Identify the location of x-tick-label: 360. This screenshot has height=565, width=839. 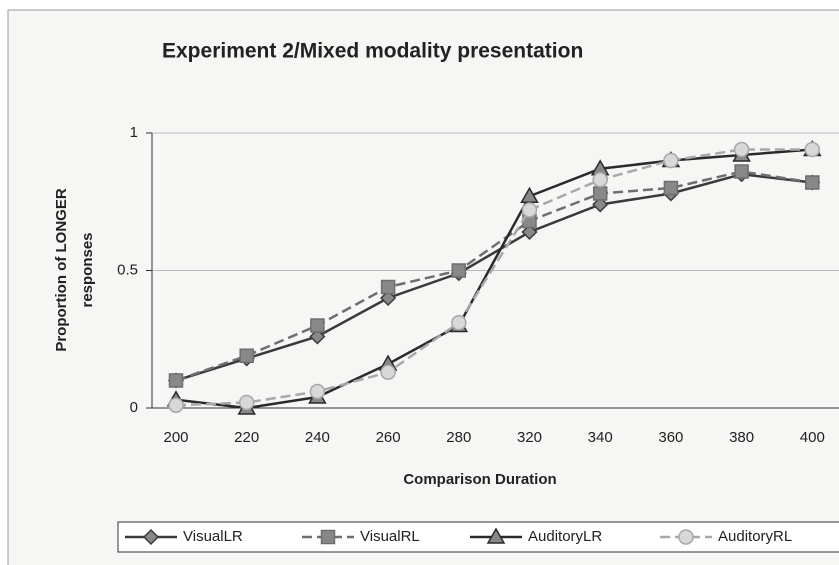
(670, 437).